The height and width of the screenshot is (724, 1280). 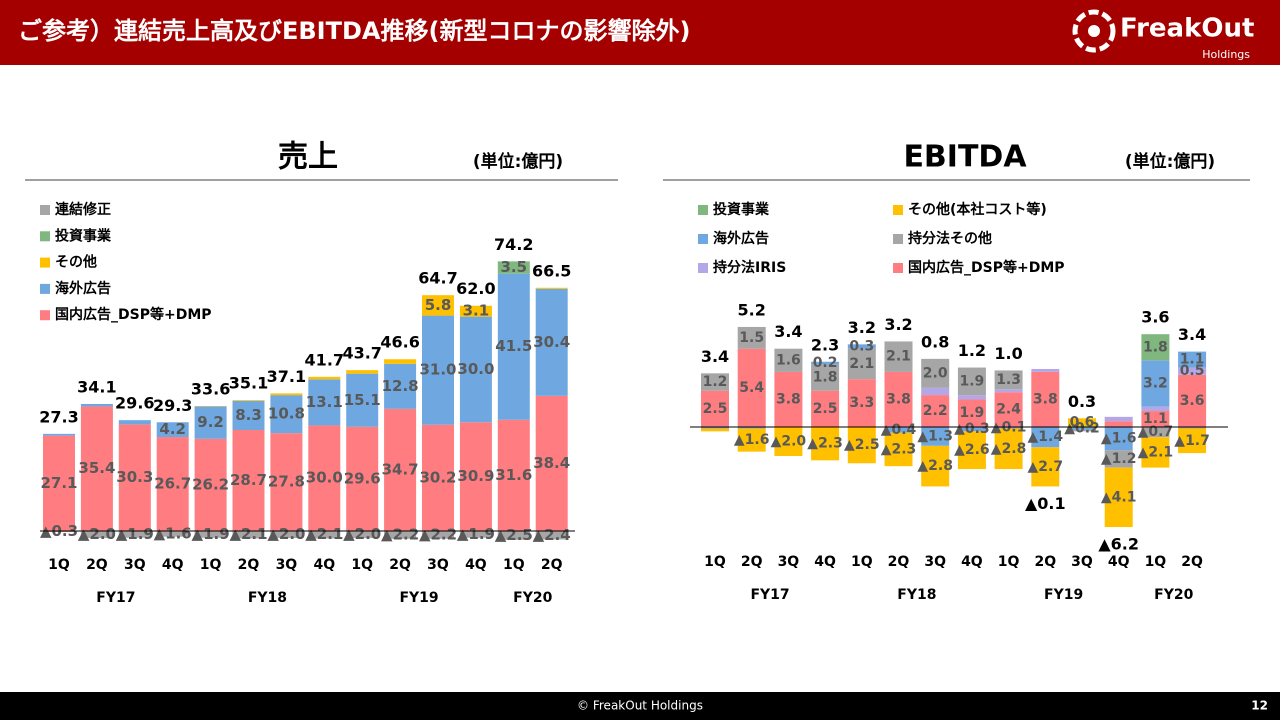 What do you see at coordinates (1046, 467) in the screenshot?
I see `value-label: ▲2.7` at bounding box center [1046, 467].